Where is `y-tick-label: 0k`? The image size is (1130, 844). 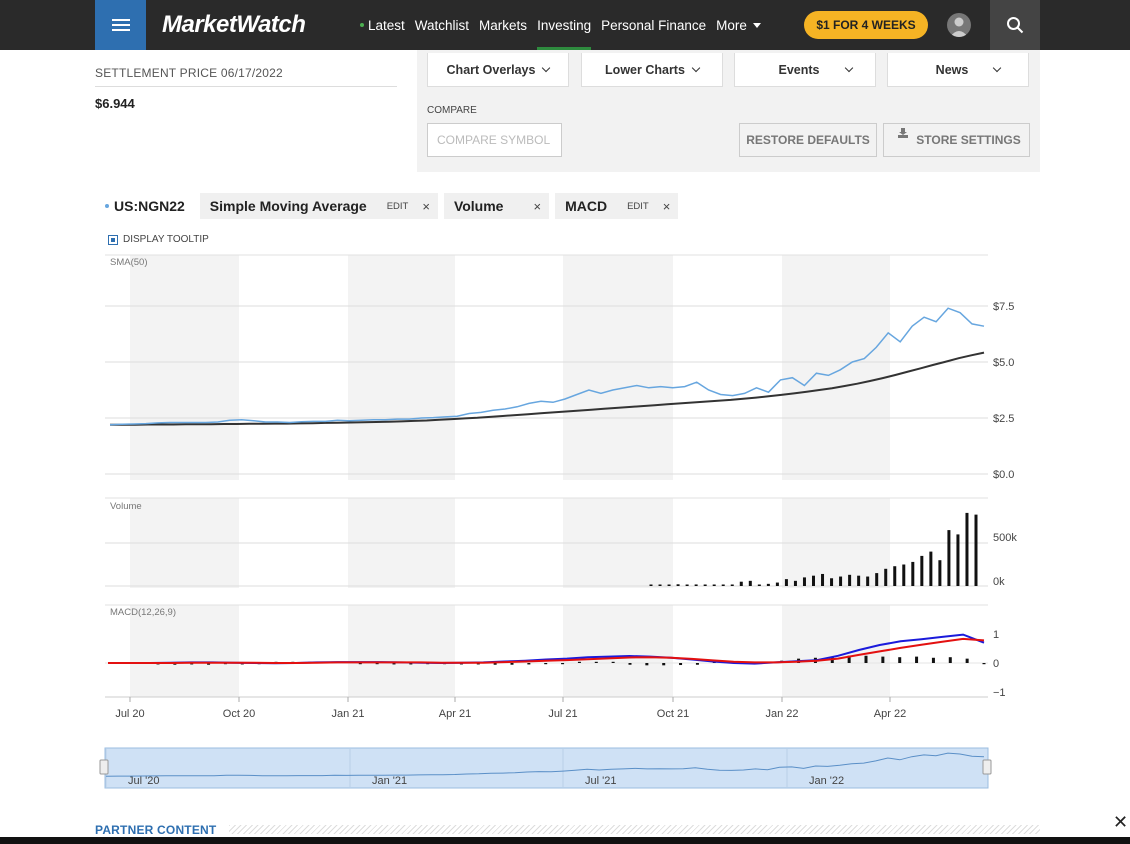
y-tick-label: 0k is located at coordinates (999, 582).